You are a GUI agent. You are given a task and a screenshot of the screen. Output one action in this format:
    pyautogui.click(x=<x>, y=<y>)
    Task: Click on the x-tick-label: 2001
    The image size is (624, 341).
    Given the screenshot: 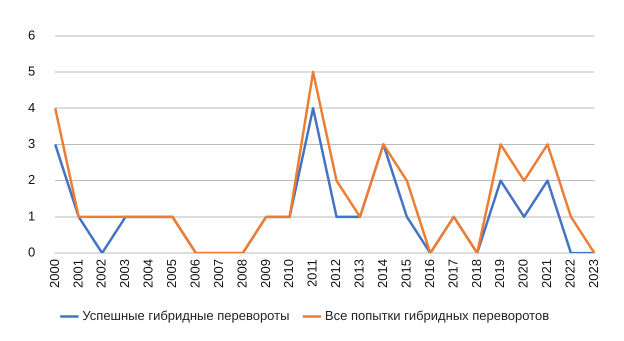 What is the action you would take?
    pyautogui.click(x=78, y=273)
    